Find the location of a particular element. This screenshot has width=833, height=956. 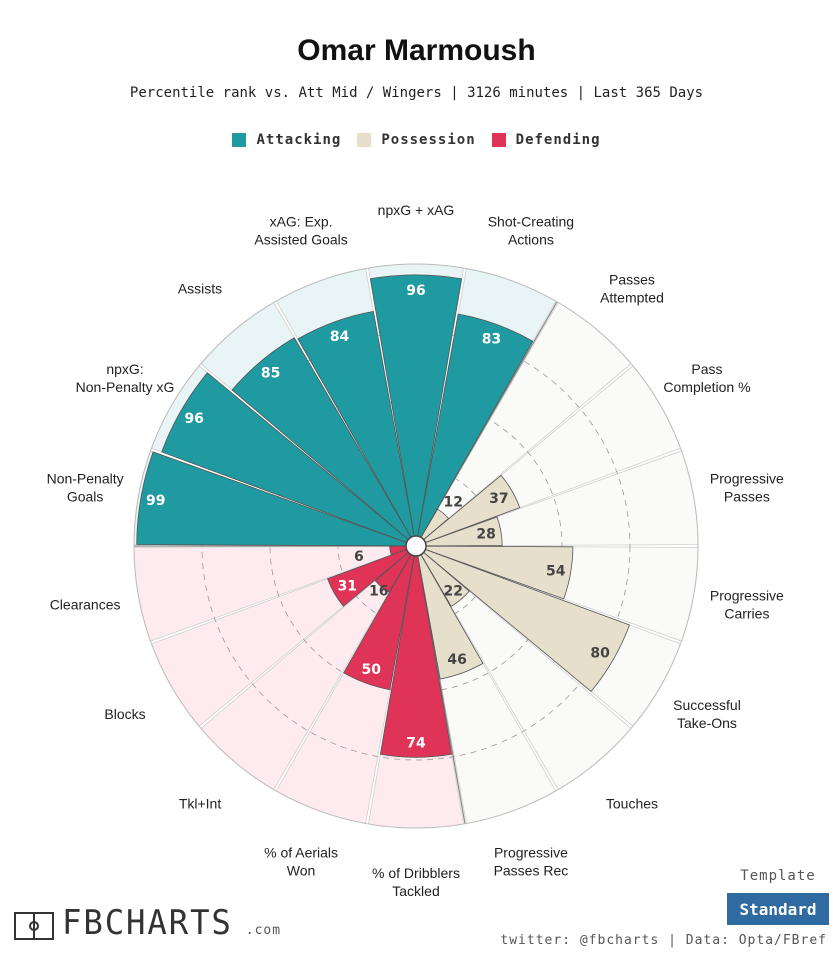

legend-swatch-possession is located at coordinates (364, 140).